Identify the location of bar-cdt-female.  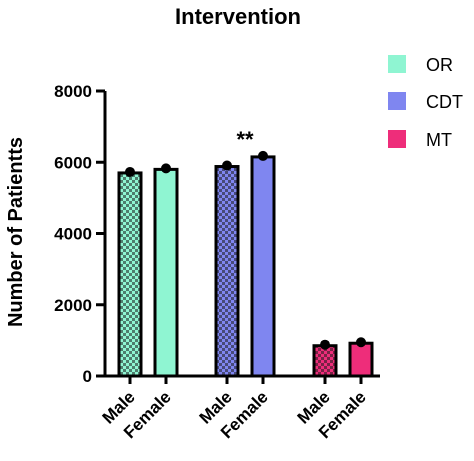
(263, 266).